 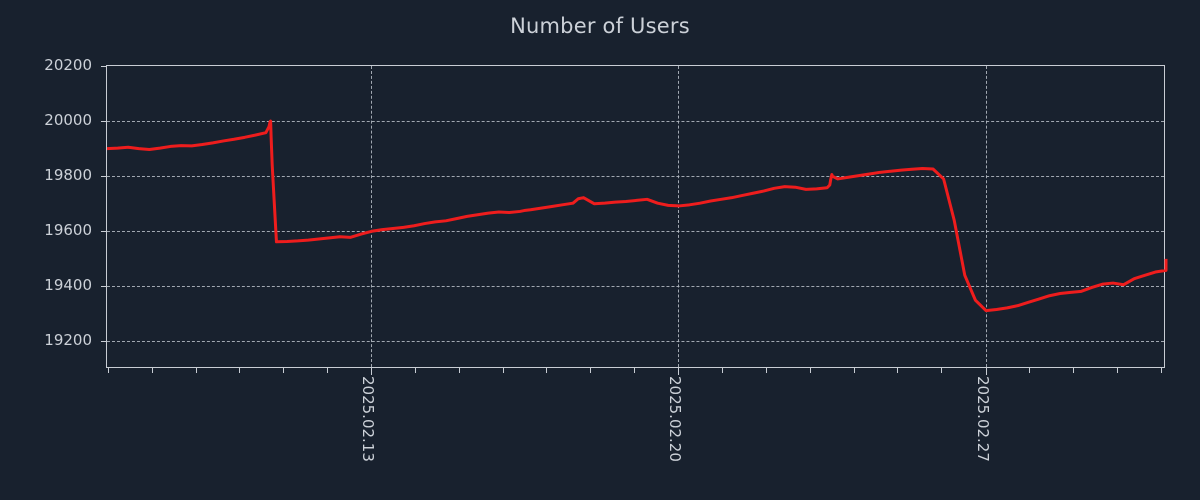 I want to click on y-tick-label: 19400, so click(x=68, y=285).